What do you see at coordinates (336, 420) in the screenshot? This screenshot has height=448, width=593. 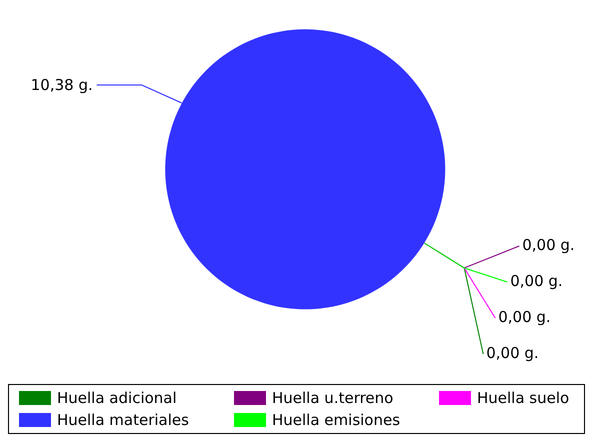 I see `legend-label: Huella emisiones` at bounding box center [336, 420].